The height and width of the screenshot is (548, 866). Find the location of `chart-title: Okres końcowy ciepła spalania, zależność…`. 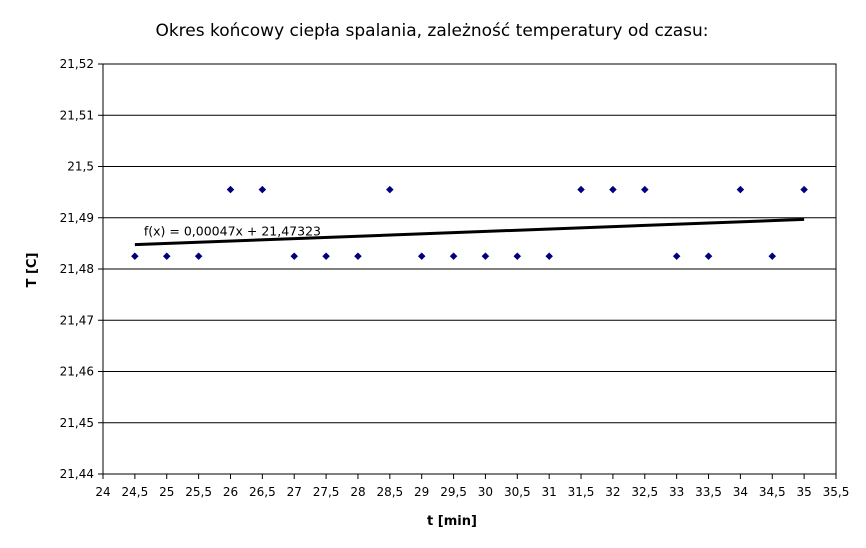

chart-title: Okres końcowy ciepła spalania, zależność… is located at coordinates (431, 31).